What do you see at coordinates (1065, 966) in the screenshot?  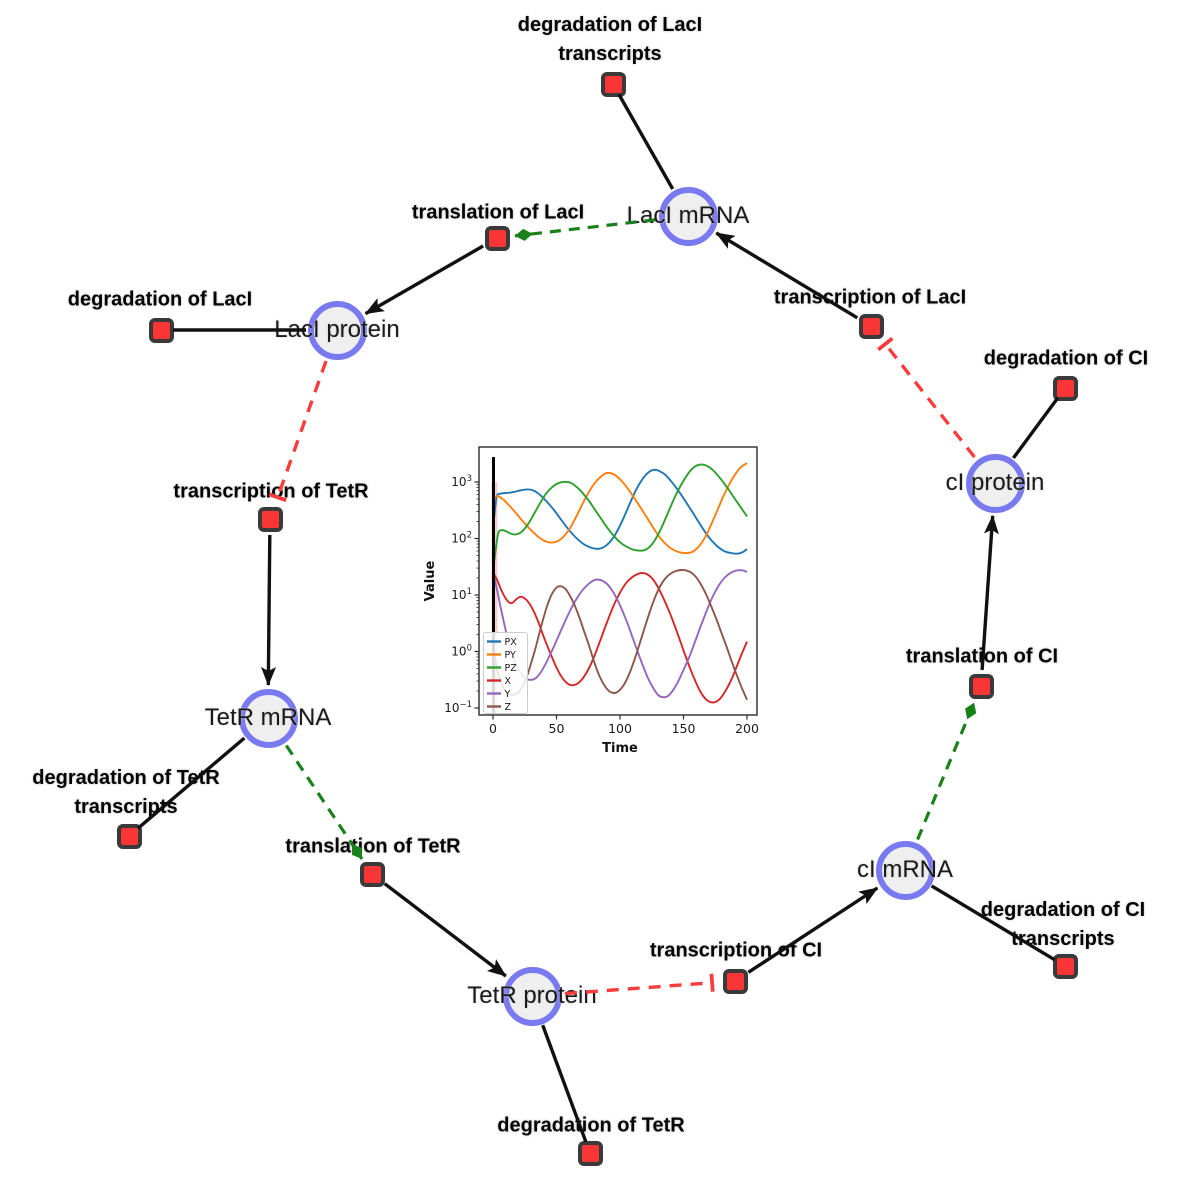 I see `reaction-node-deg_ci_tx` at bounding box center [1065, 966].